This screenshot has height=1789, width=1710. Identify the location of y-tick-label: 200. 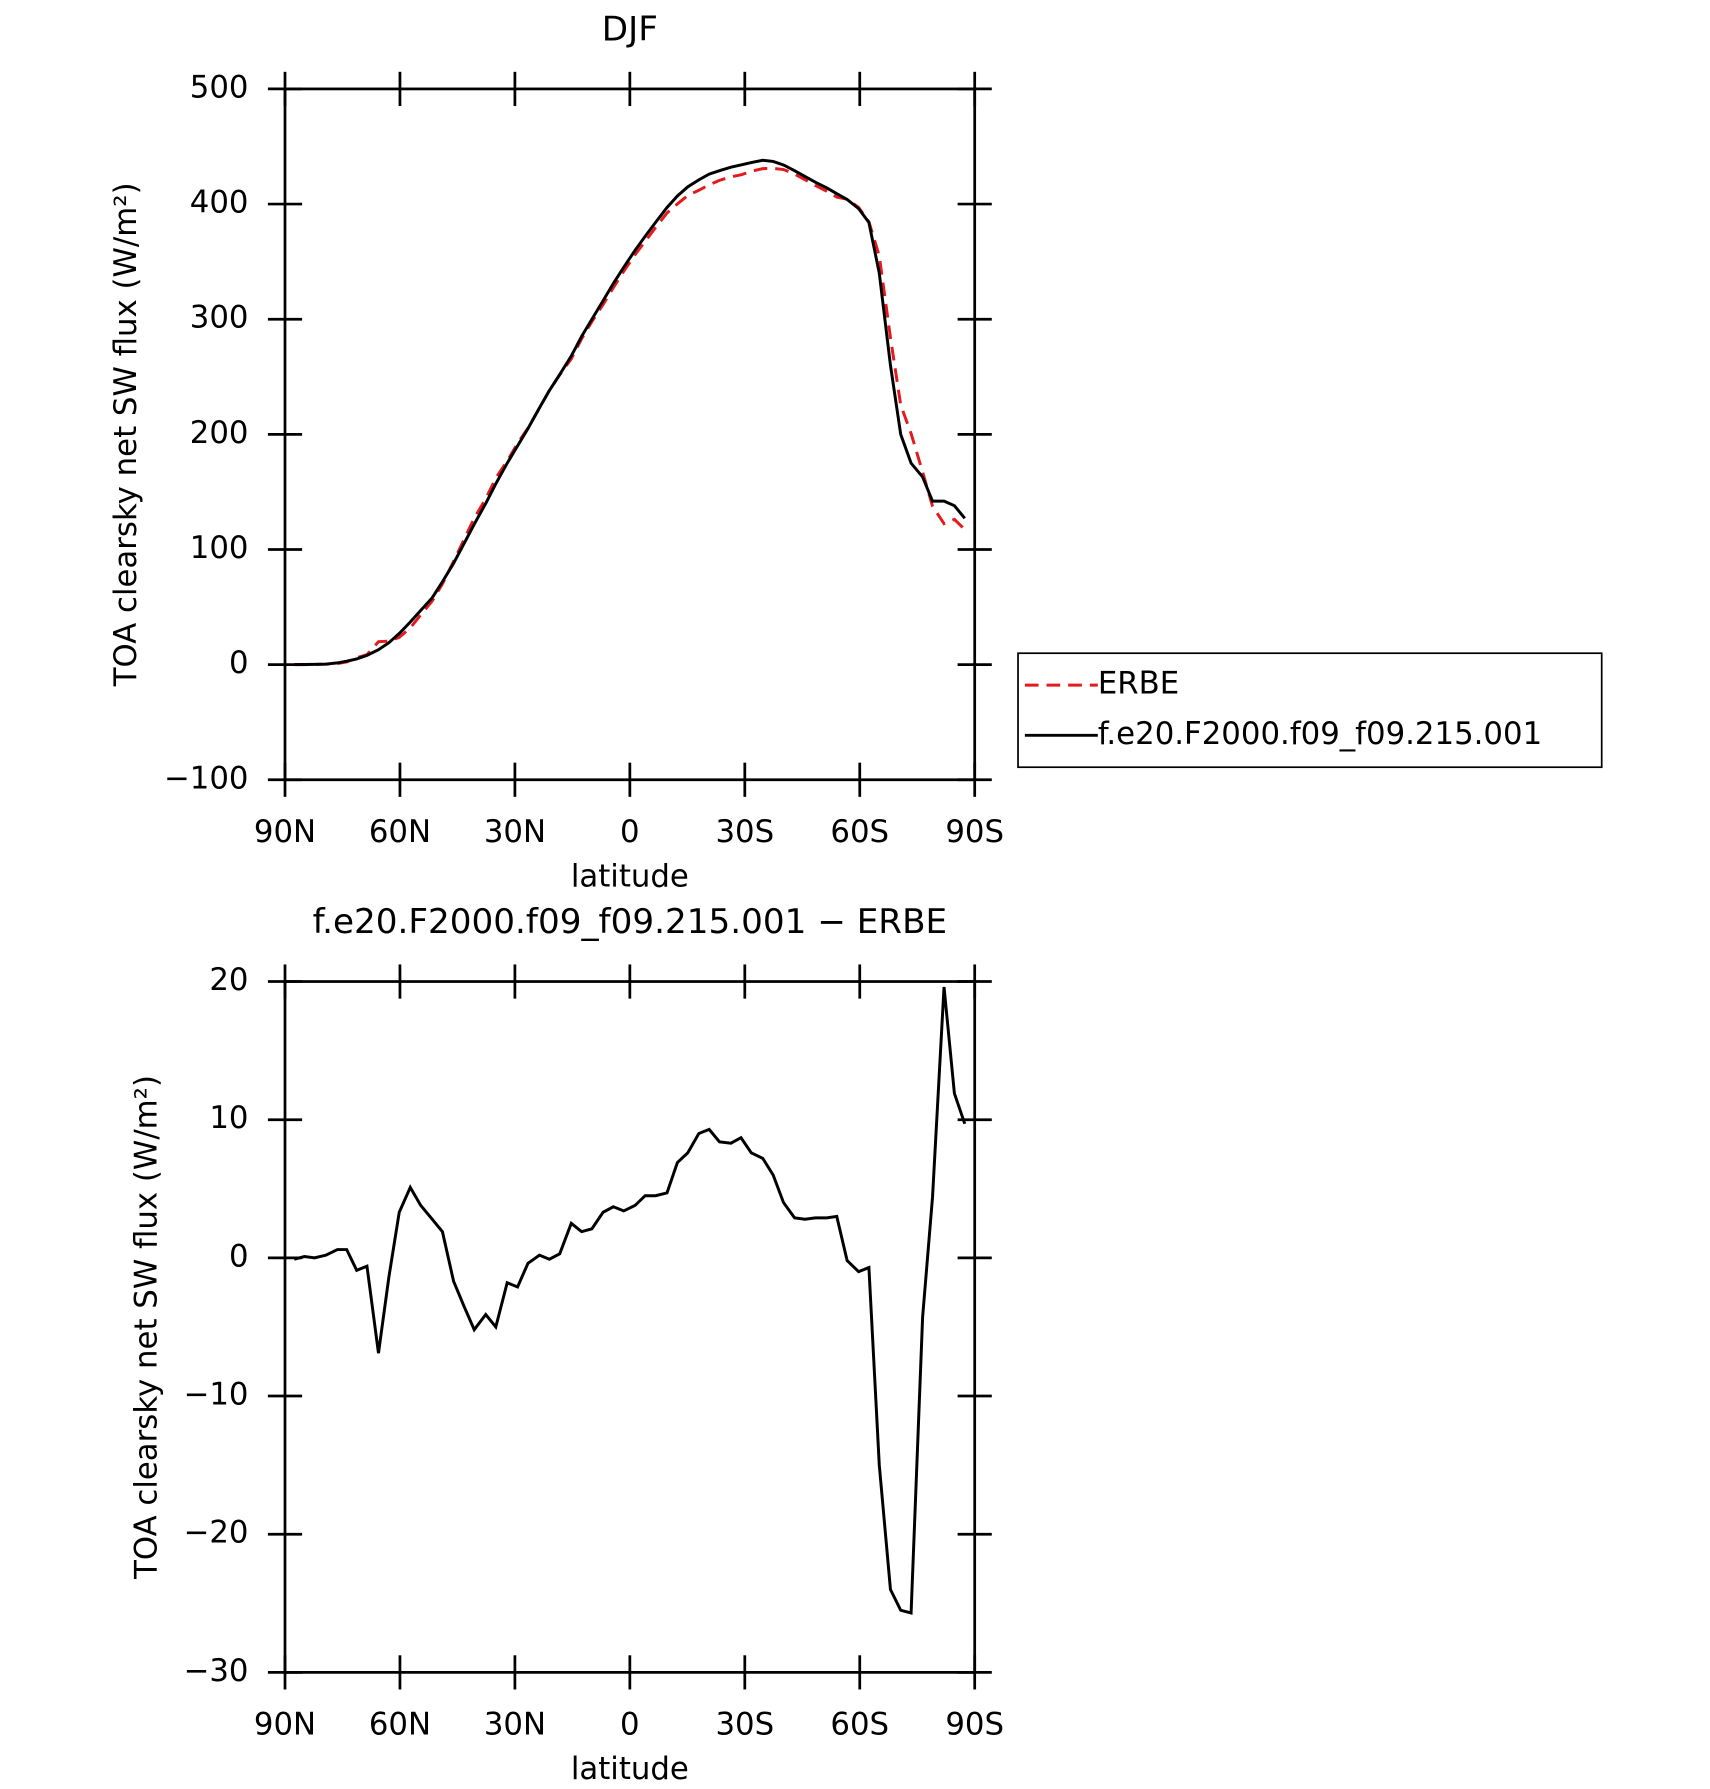
(219, 433).